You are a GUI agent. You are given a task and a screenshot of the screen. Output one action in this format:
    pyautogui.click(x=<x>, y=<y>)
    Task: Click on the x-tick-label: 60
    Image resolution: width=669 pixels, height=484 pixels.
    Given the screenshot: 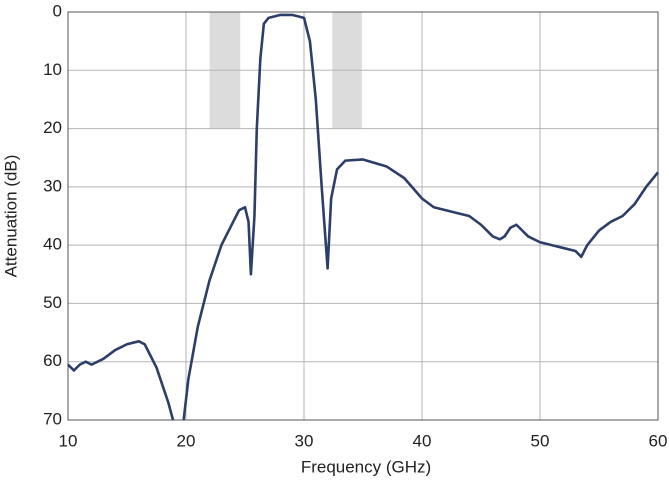 What is the action you would take?
    pyautogui.click(x=658, y=440)
    